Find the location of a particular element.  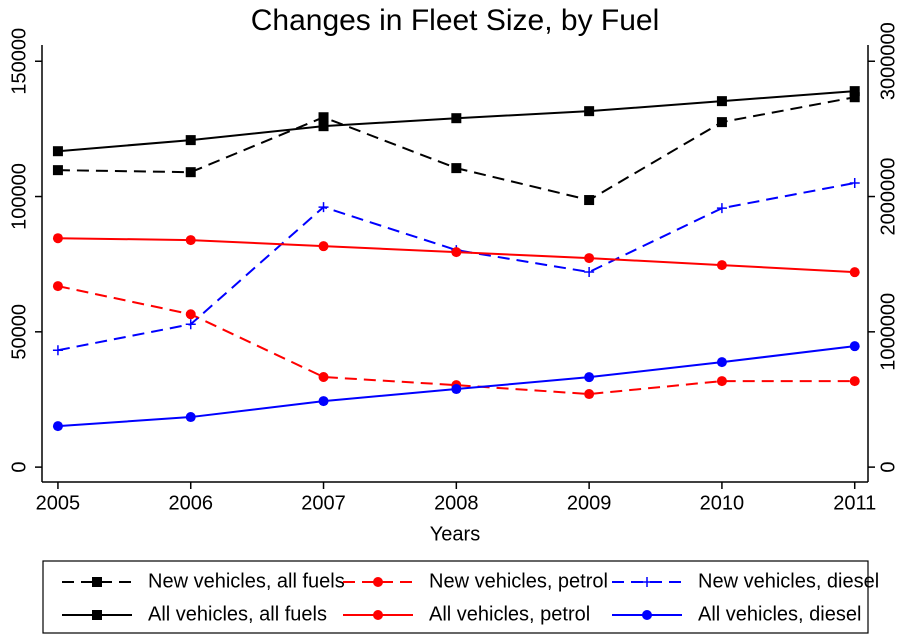

x-axis-label: Years is located at coordinates (455, 534).